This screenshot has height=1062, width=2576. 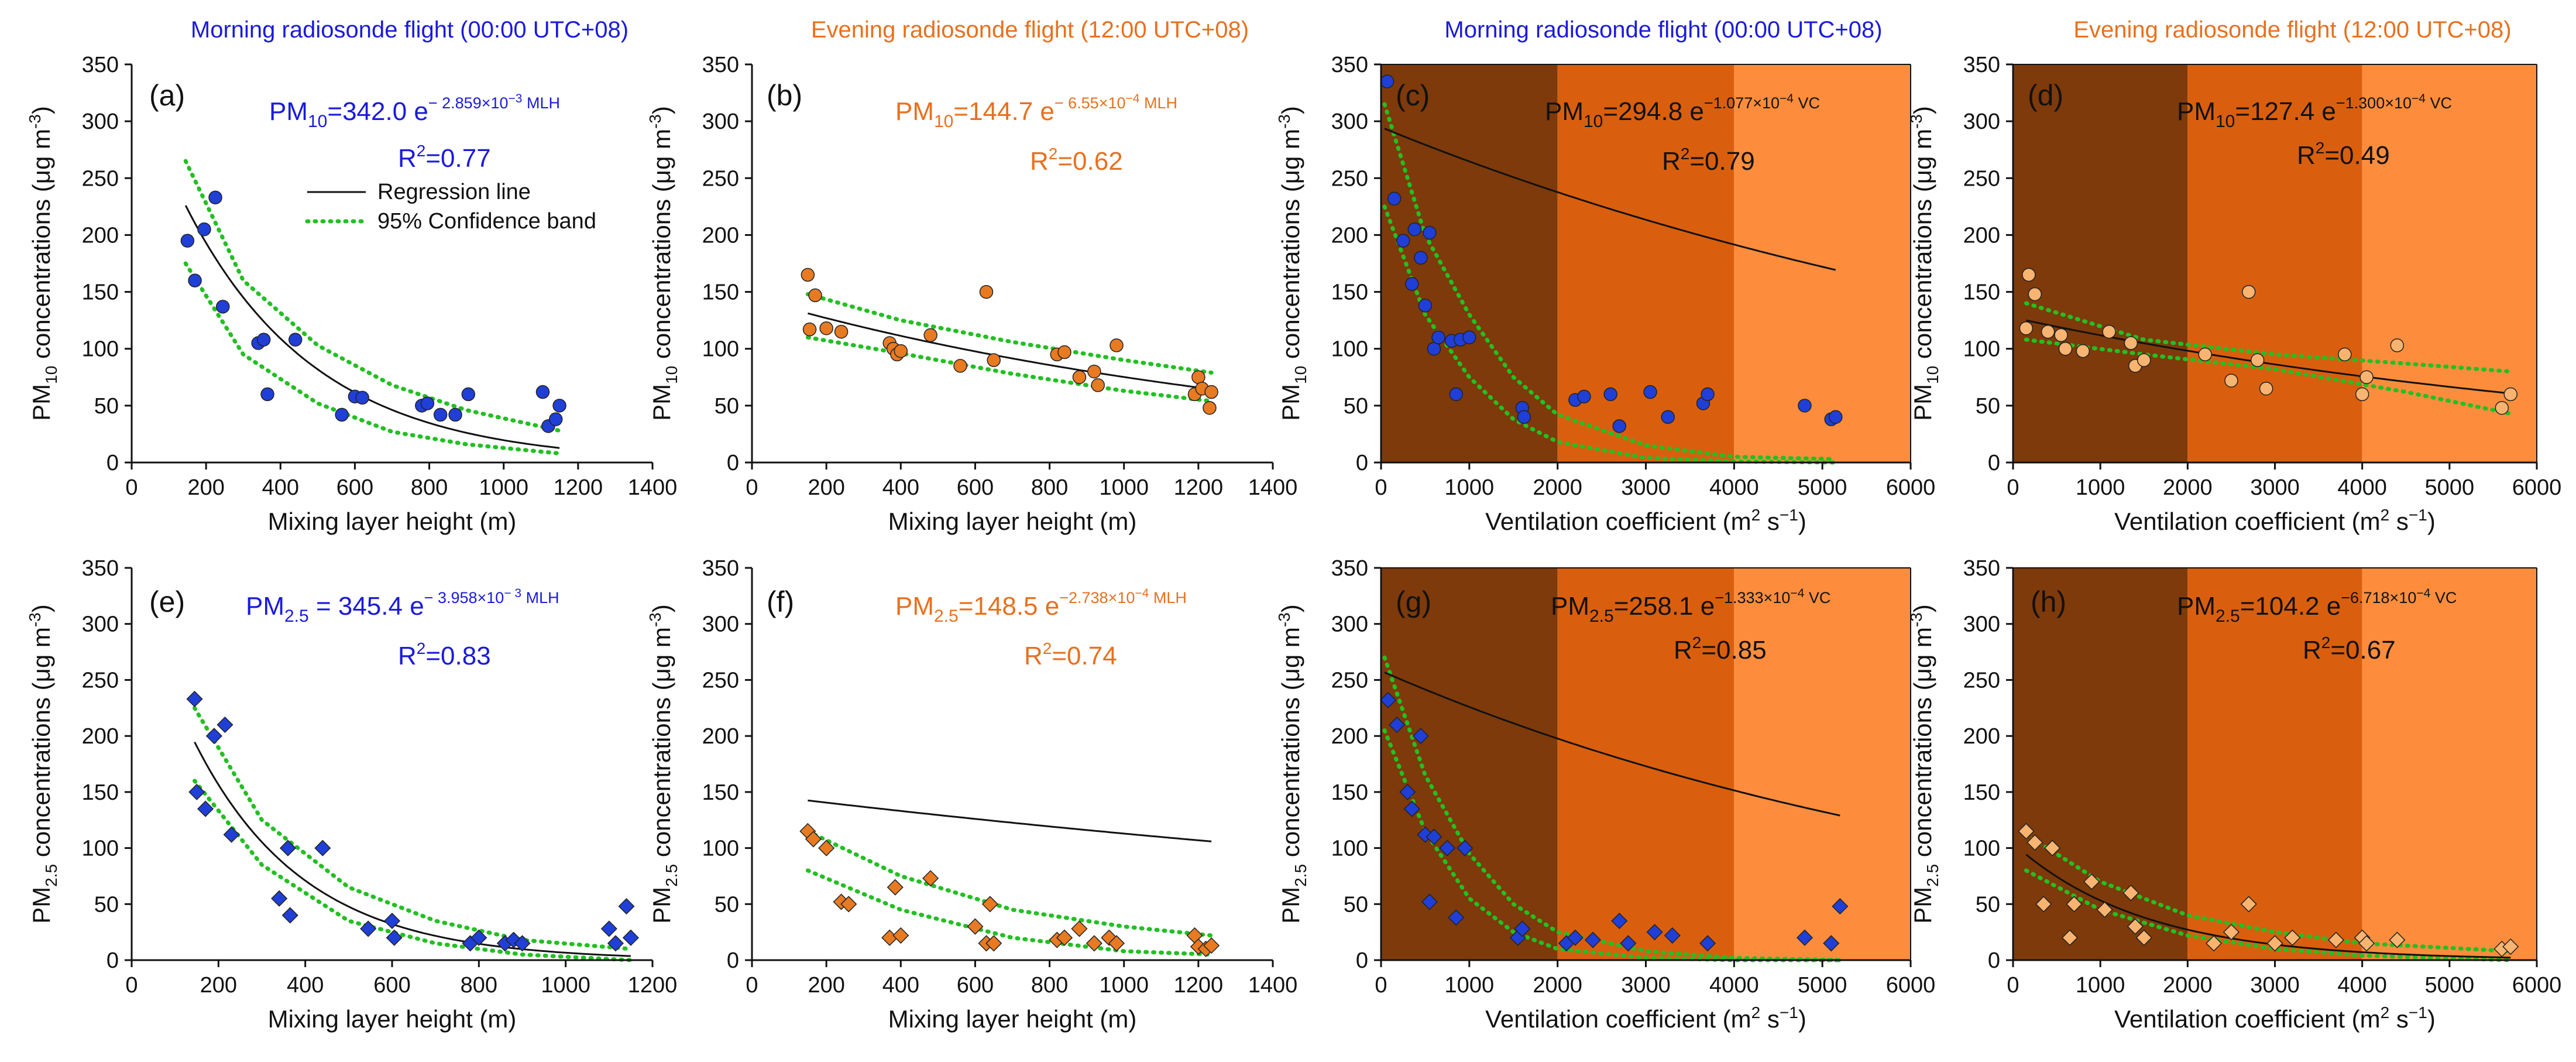 I want to click on text-part: =0.74, so click(x=1084, y=656).